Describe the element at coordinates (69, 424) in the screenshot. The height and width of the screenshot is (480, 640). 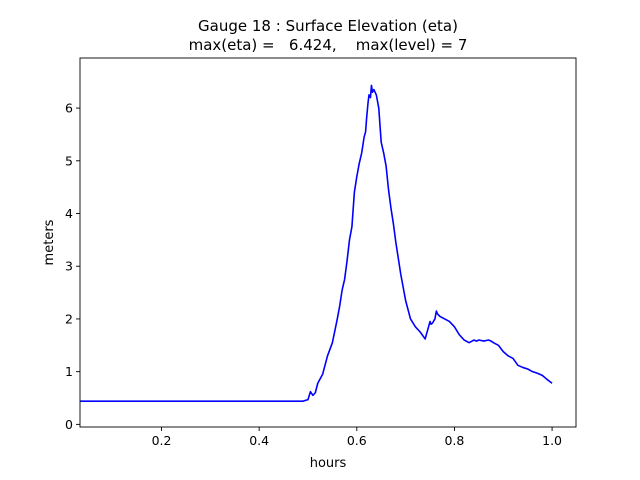
I see `y-tick-label: 0` at that location.